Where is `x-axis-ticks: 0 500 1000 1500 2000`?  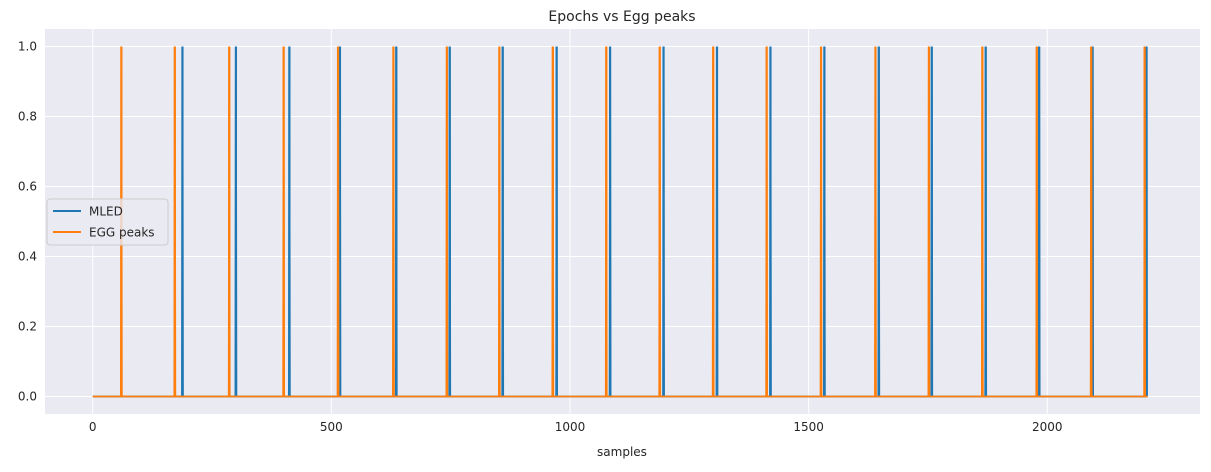
x-axis-ticks: 0 500 1000 1500 2000 is located at coordinates (576, 427).